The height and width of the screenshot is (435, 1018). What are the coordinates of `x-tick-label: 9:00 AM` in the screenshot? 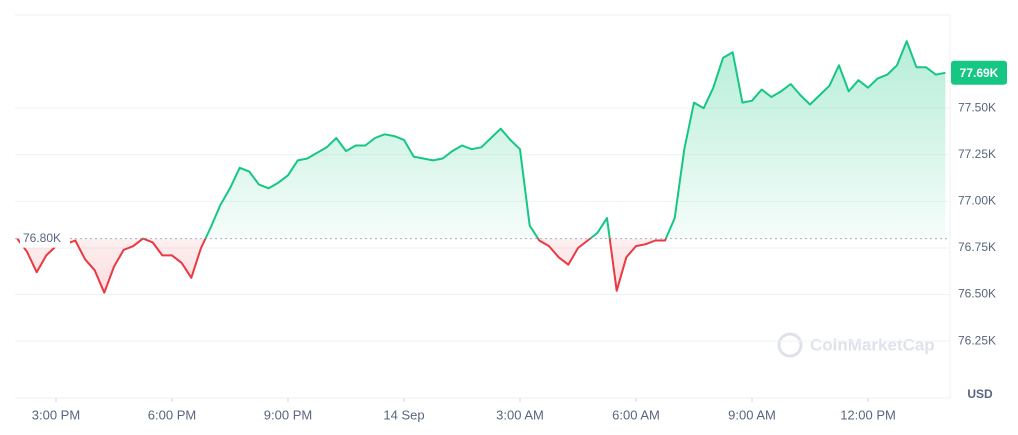 It's located at (752, 414).